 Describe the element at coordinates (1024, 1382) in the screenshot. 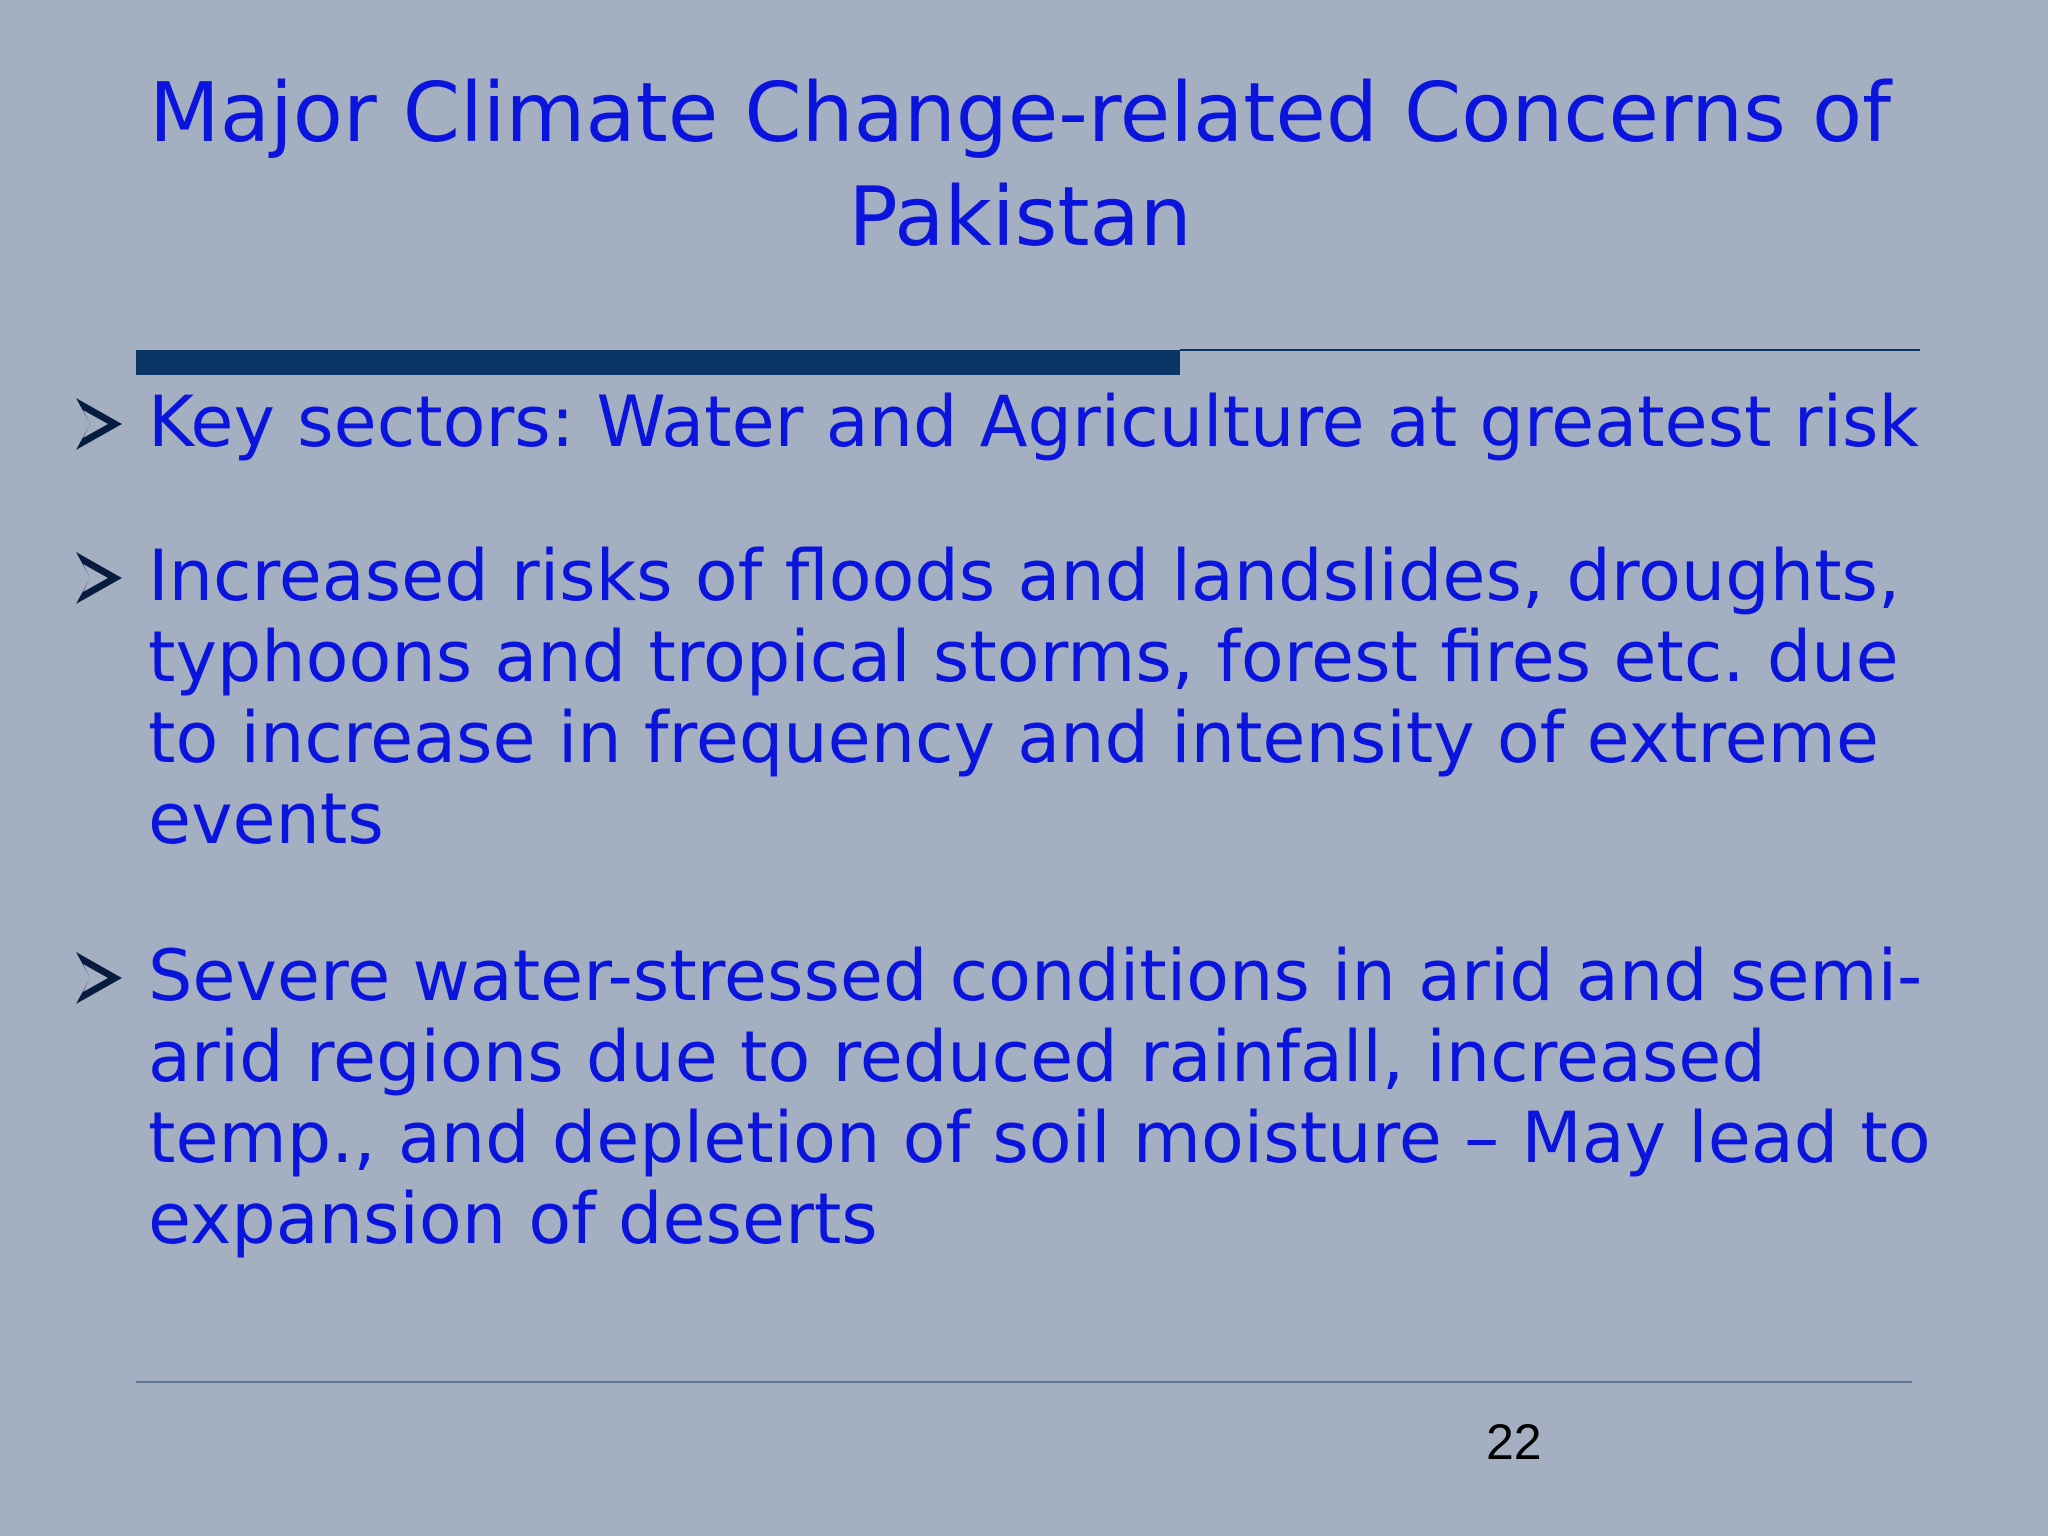

I see `footer-divider` at that location.